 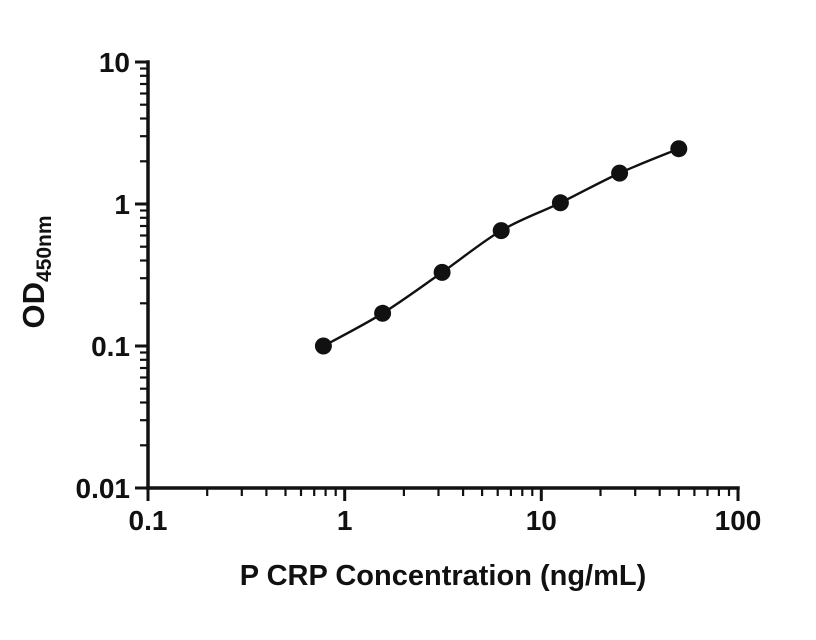 What do you see at coordinates (443, 576) in the screenshot?
I see `x-axis-title: P CRP Concentration (ng/mL)` at bounding box center [443, 576].